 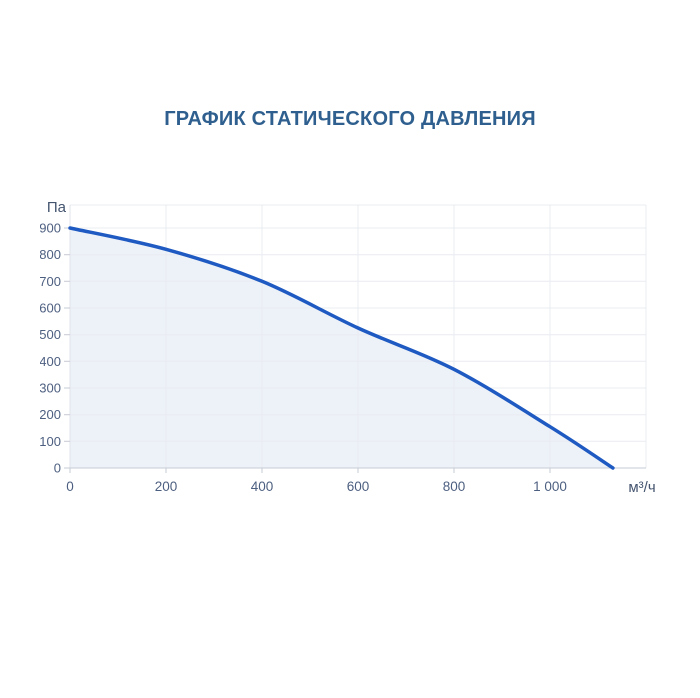 I want to click on y-tick-label: 100, so click(x=50, y=441).